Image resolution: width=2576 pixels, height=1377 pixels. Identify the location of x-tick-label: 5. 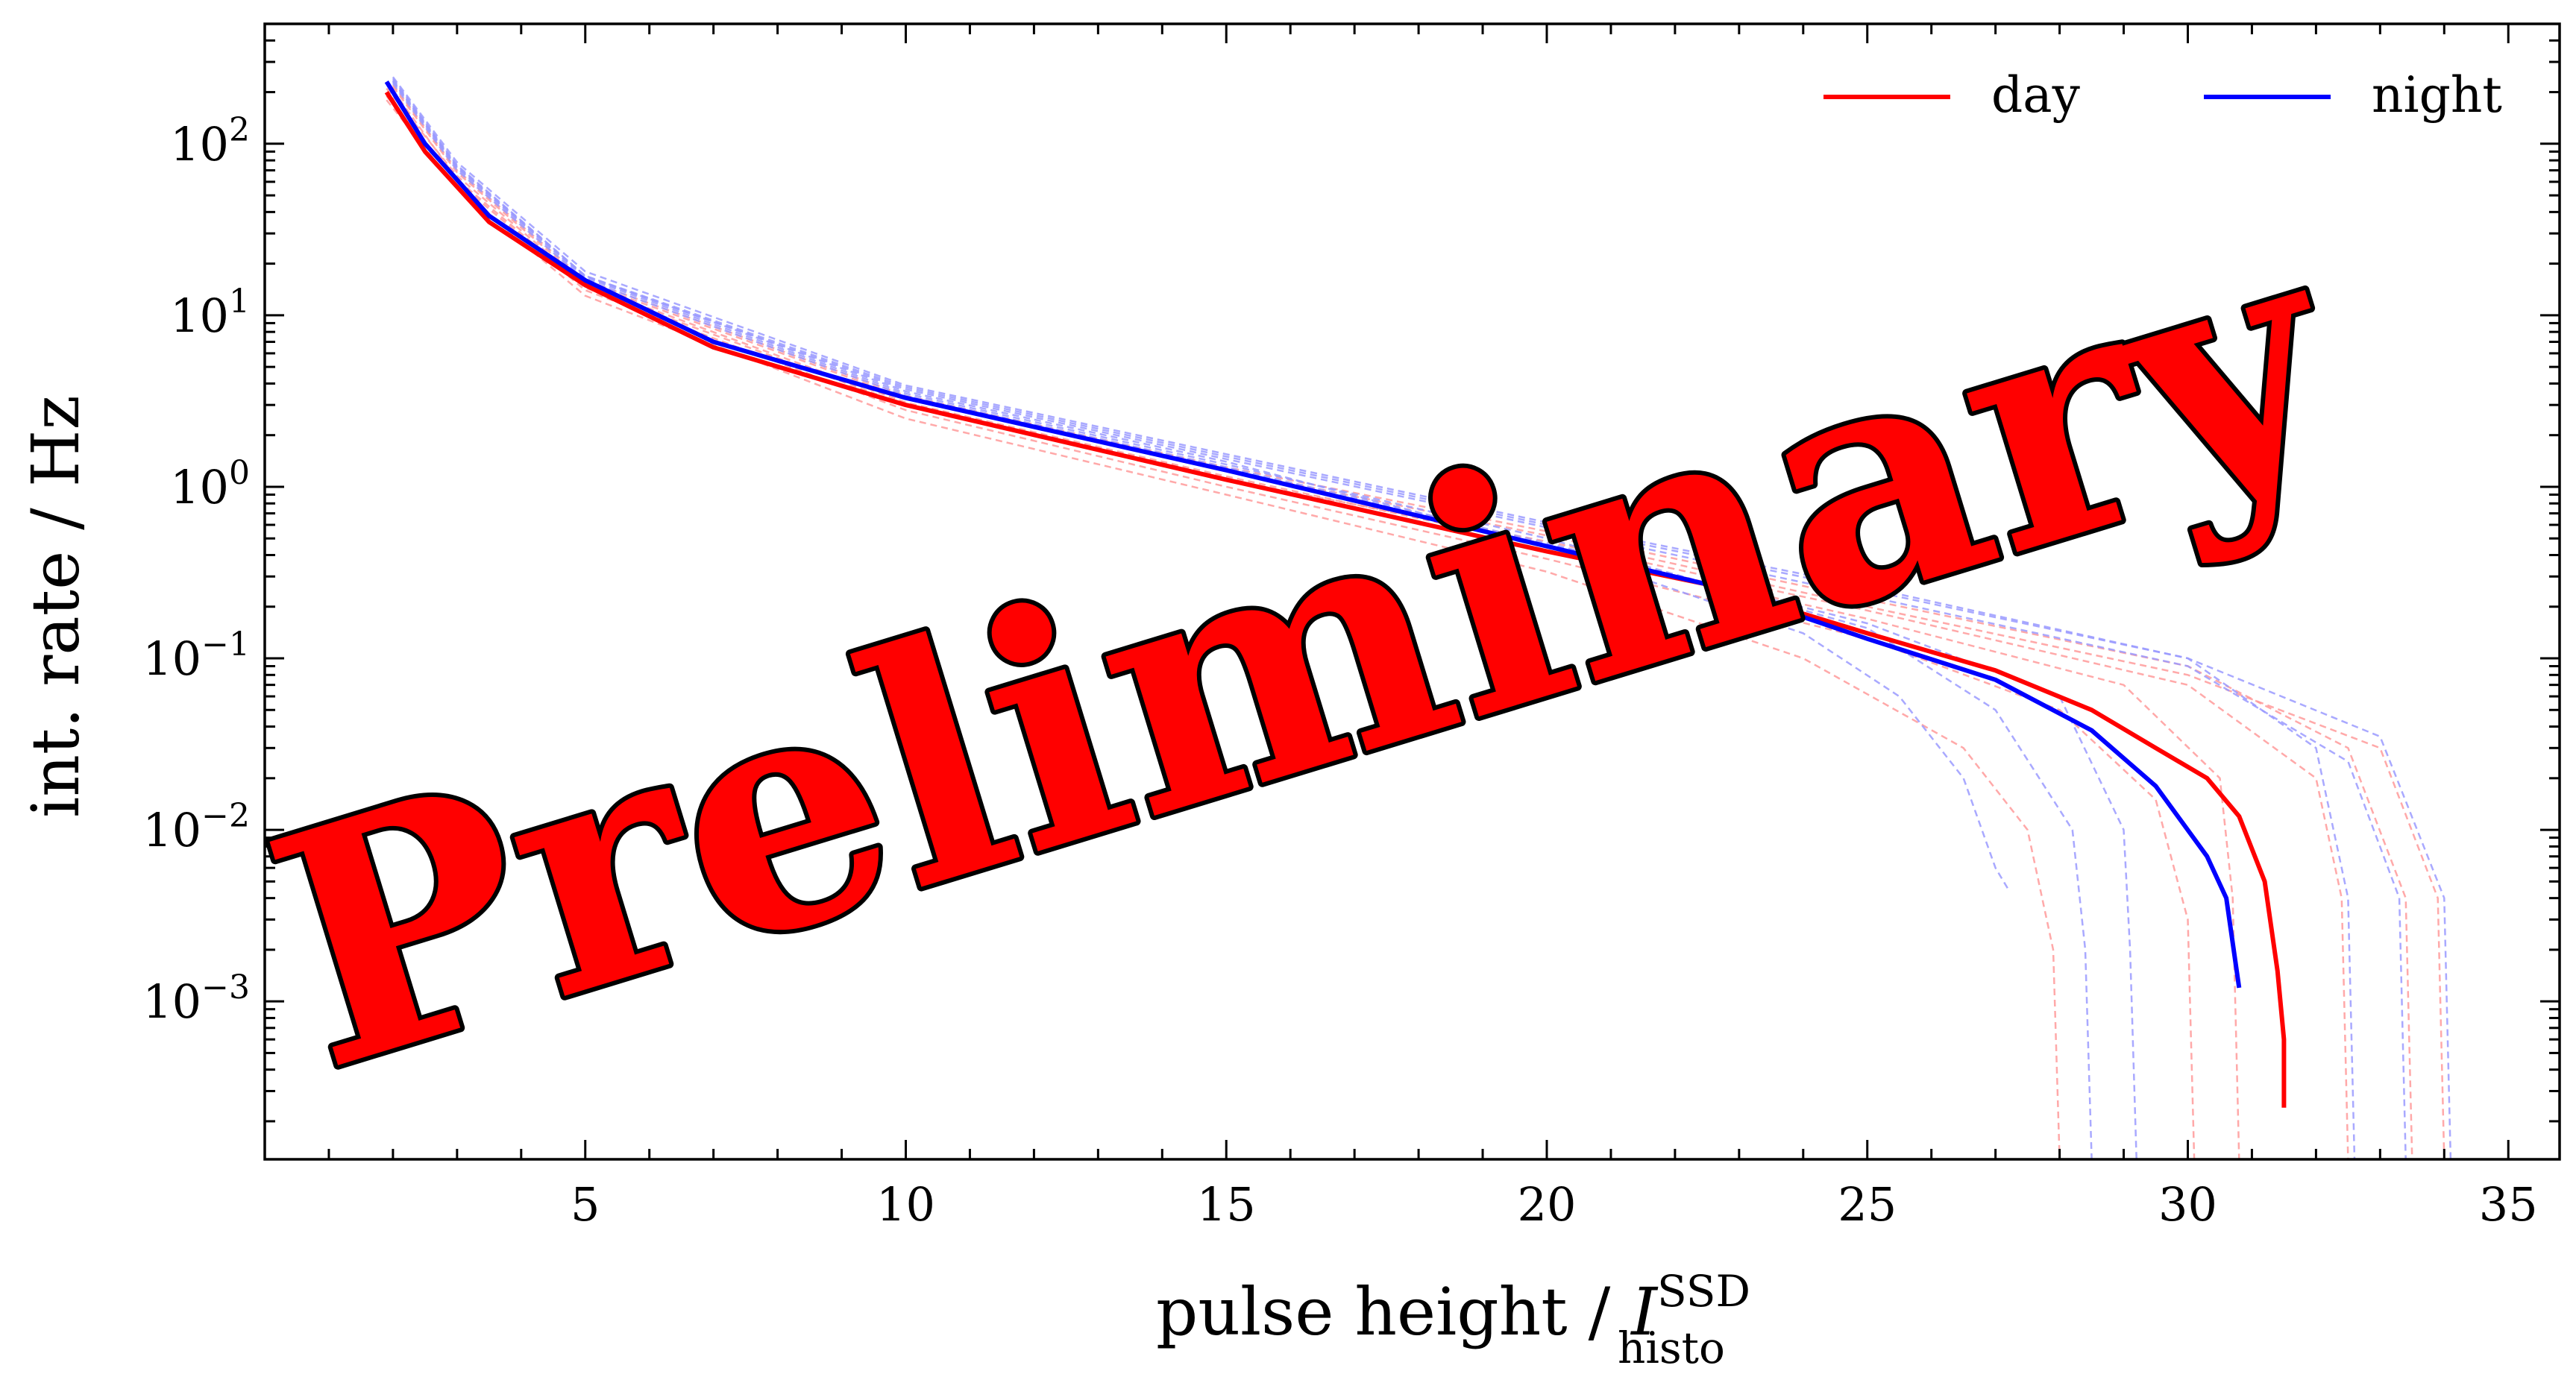
(586, 1204).